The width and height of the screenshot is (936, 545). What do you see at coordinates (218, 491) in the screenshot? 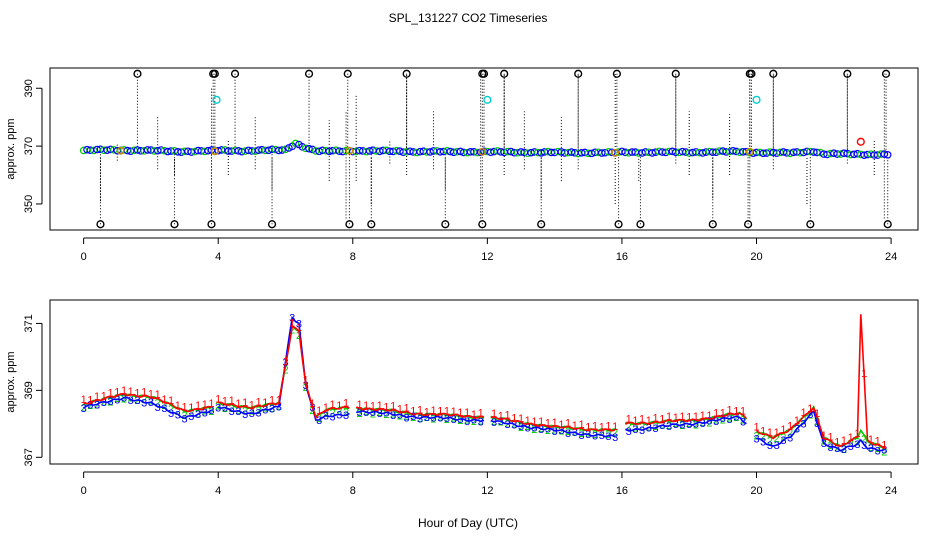
I see `bottom-x-tick-label: 4` at bounding box center [218, 491].